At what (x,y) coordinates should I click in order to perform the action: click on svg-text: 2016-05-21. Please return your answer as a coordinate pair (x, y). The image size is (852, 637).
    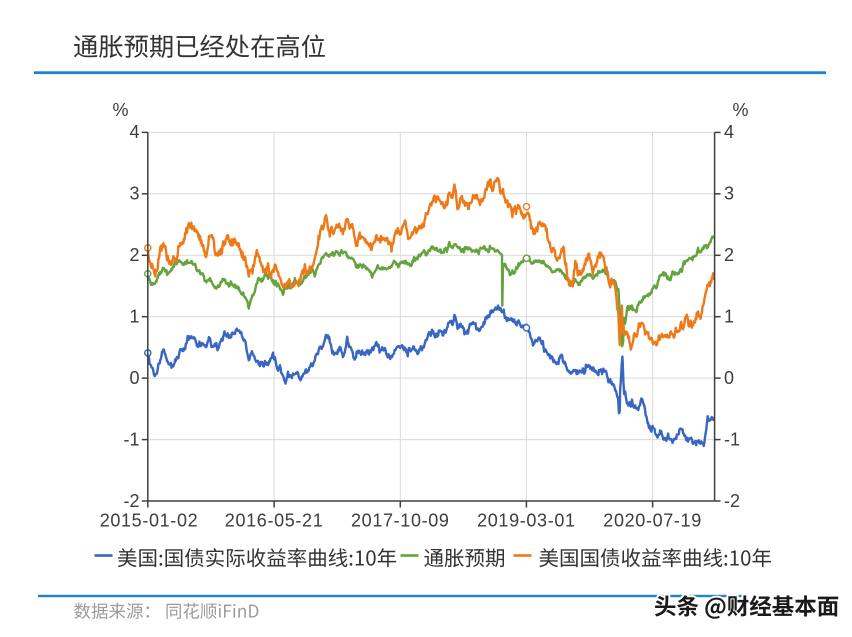
    Looking at the image, I should click on (274, 521).